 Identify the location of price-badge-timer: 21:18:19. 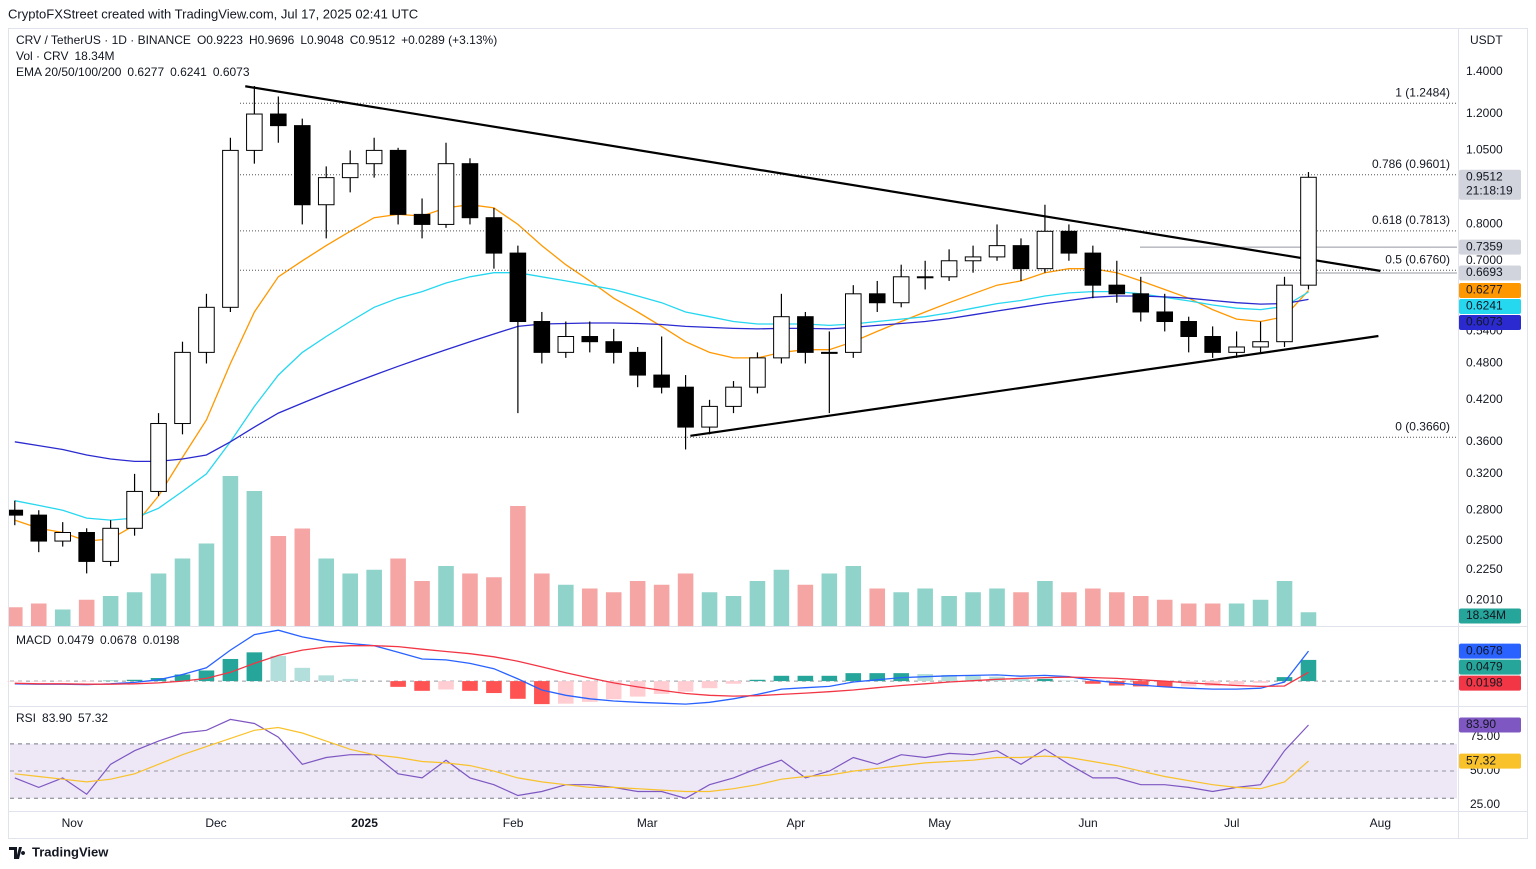
(1489, 190).